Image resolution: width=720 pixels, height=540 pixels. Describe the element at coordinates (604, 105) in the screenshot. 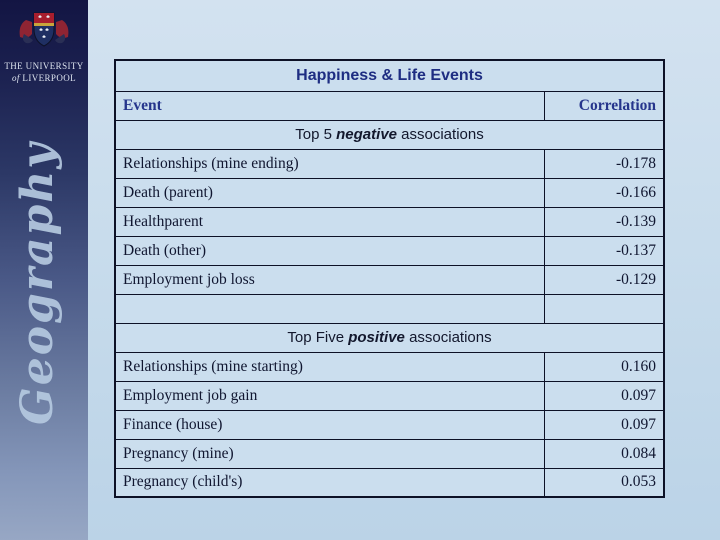

I see `column-header-correlation: Correlation` at that location.